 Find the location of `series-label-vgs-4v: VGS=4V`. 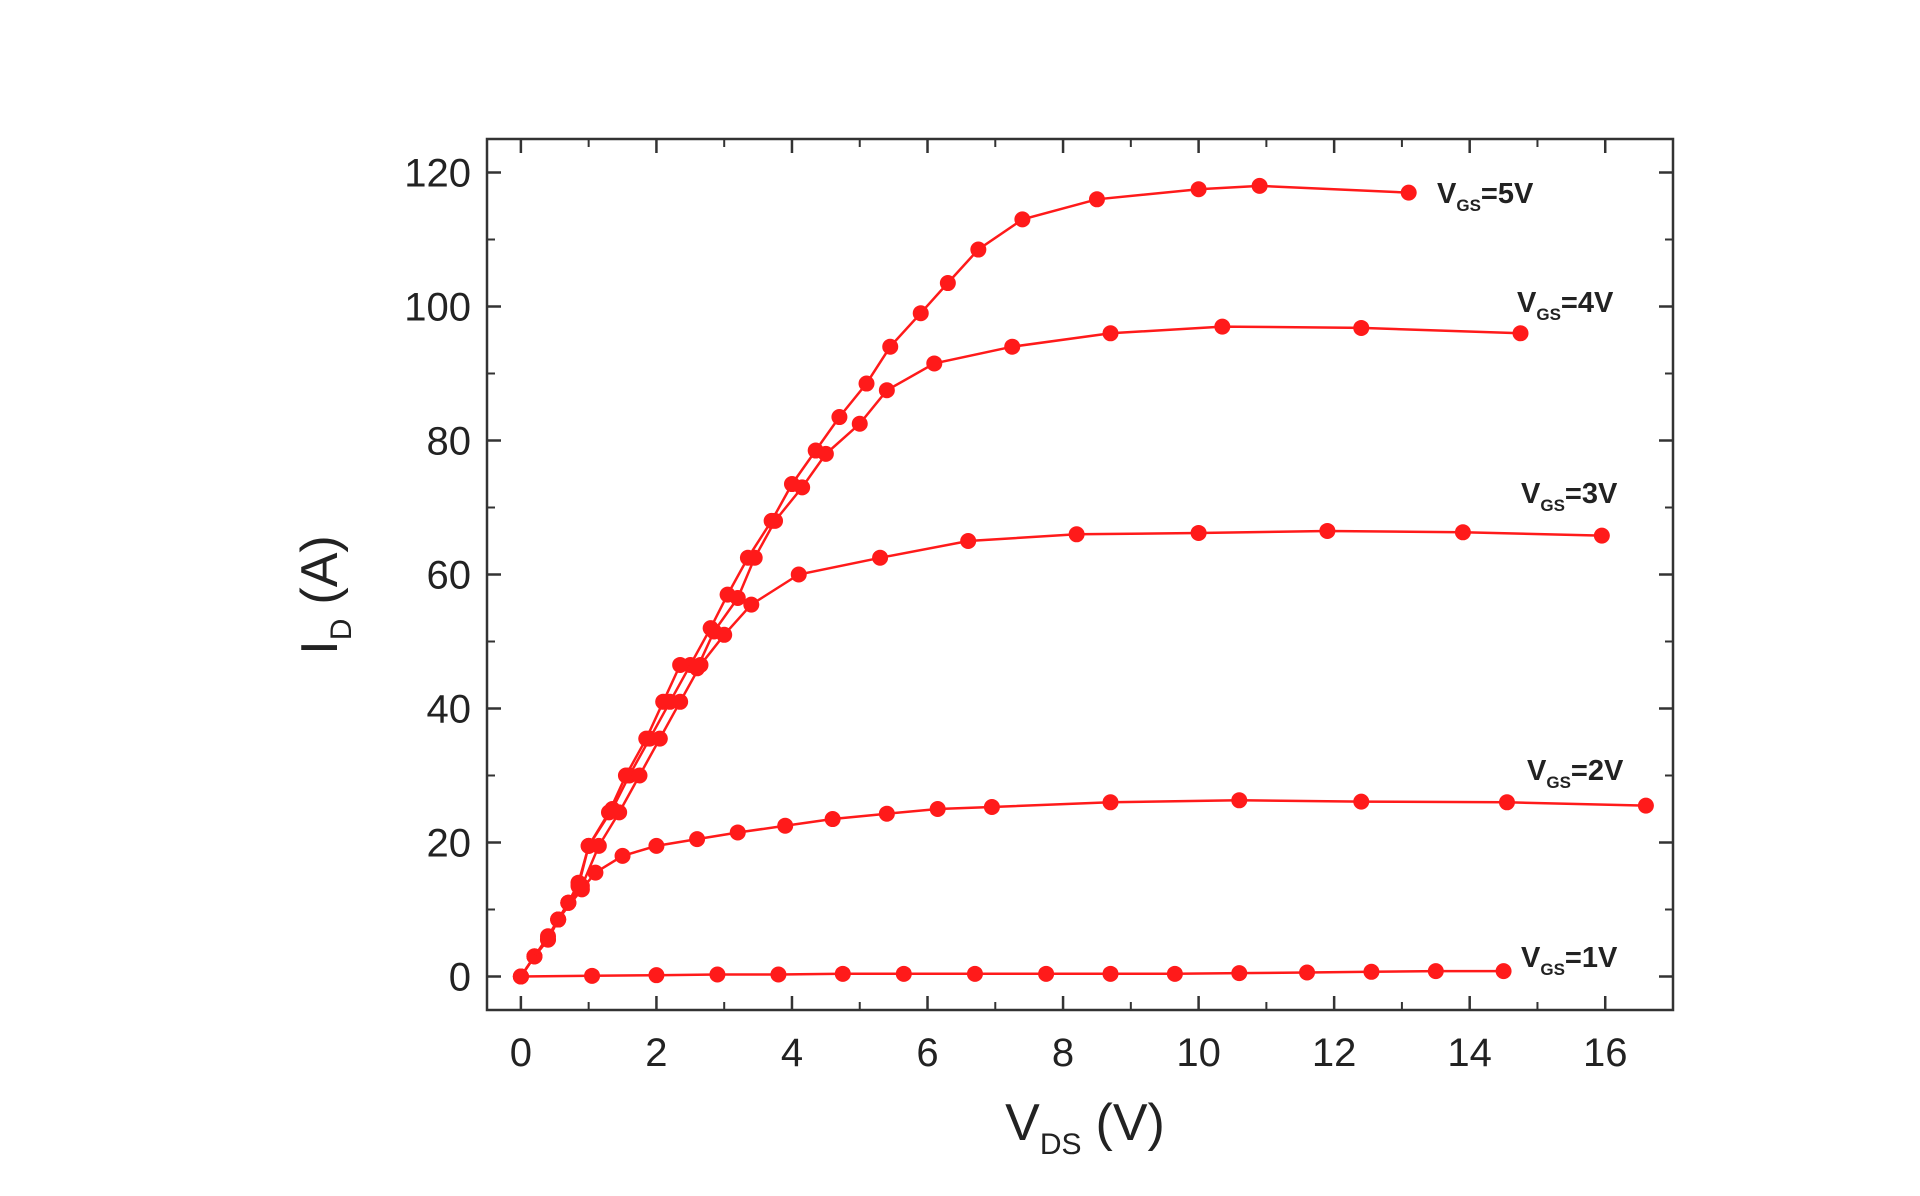

series-label-vgs-4v: VGS=4V is located at coordinates (1565, 305).